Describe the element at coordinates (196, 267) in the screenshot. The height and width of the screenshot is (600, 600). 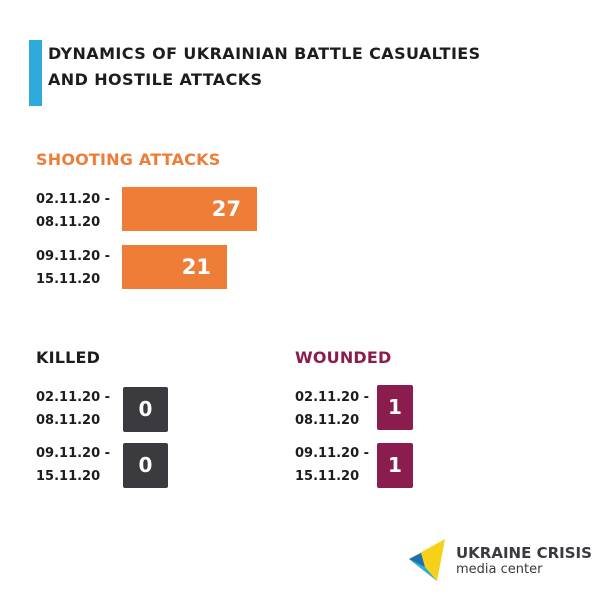
I see `shooting-bar-2-value: 21` at that location.